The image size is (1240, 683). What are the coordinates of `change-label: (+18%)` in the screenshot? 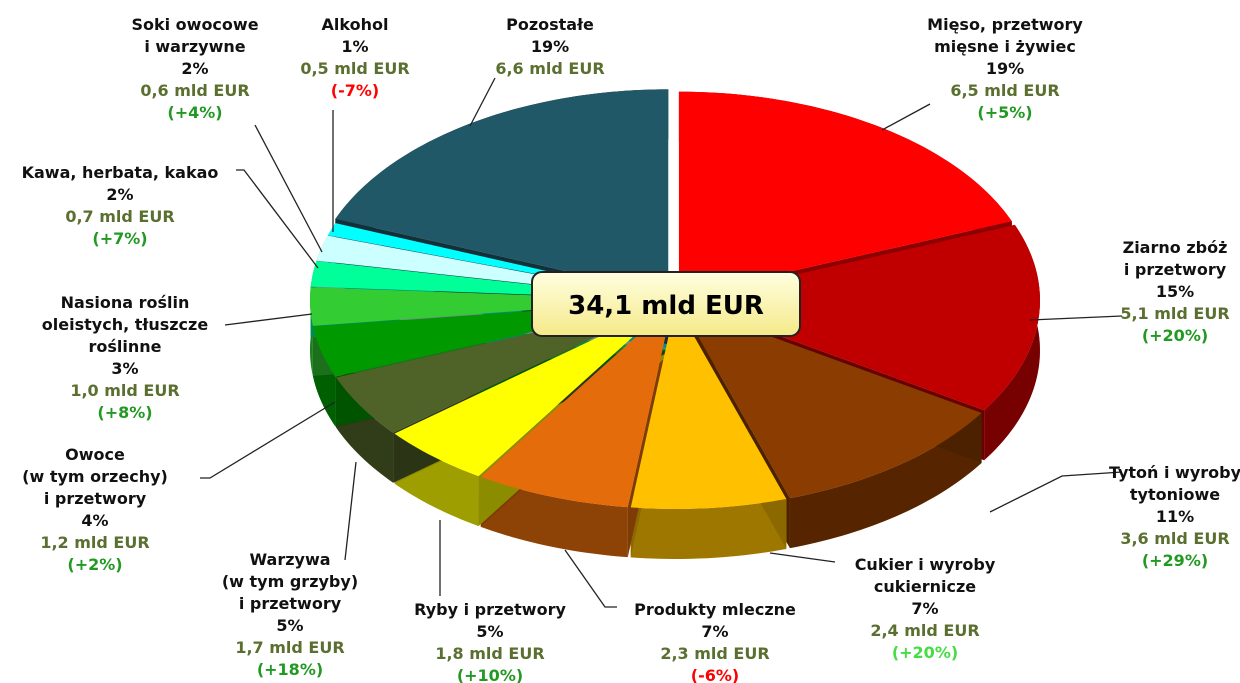 It's located at (290, 669).